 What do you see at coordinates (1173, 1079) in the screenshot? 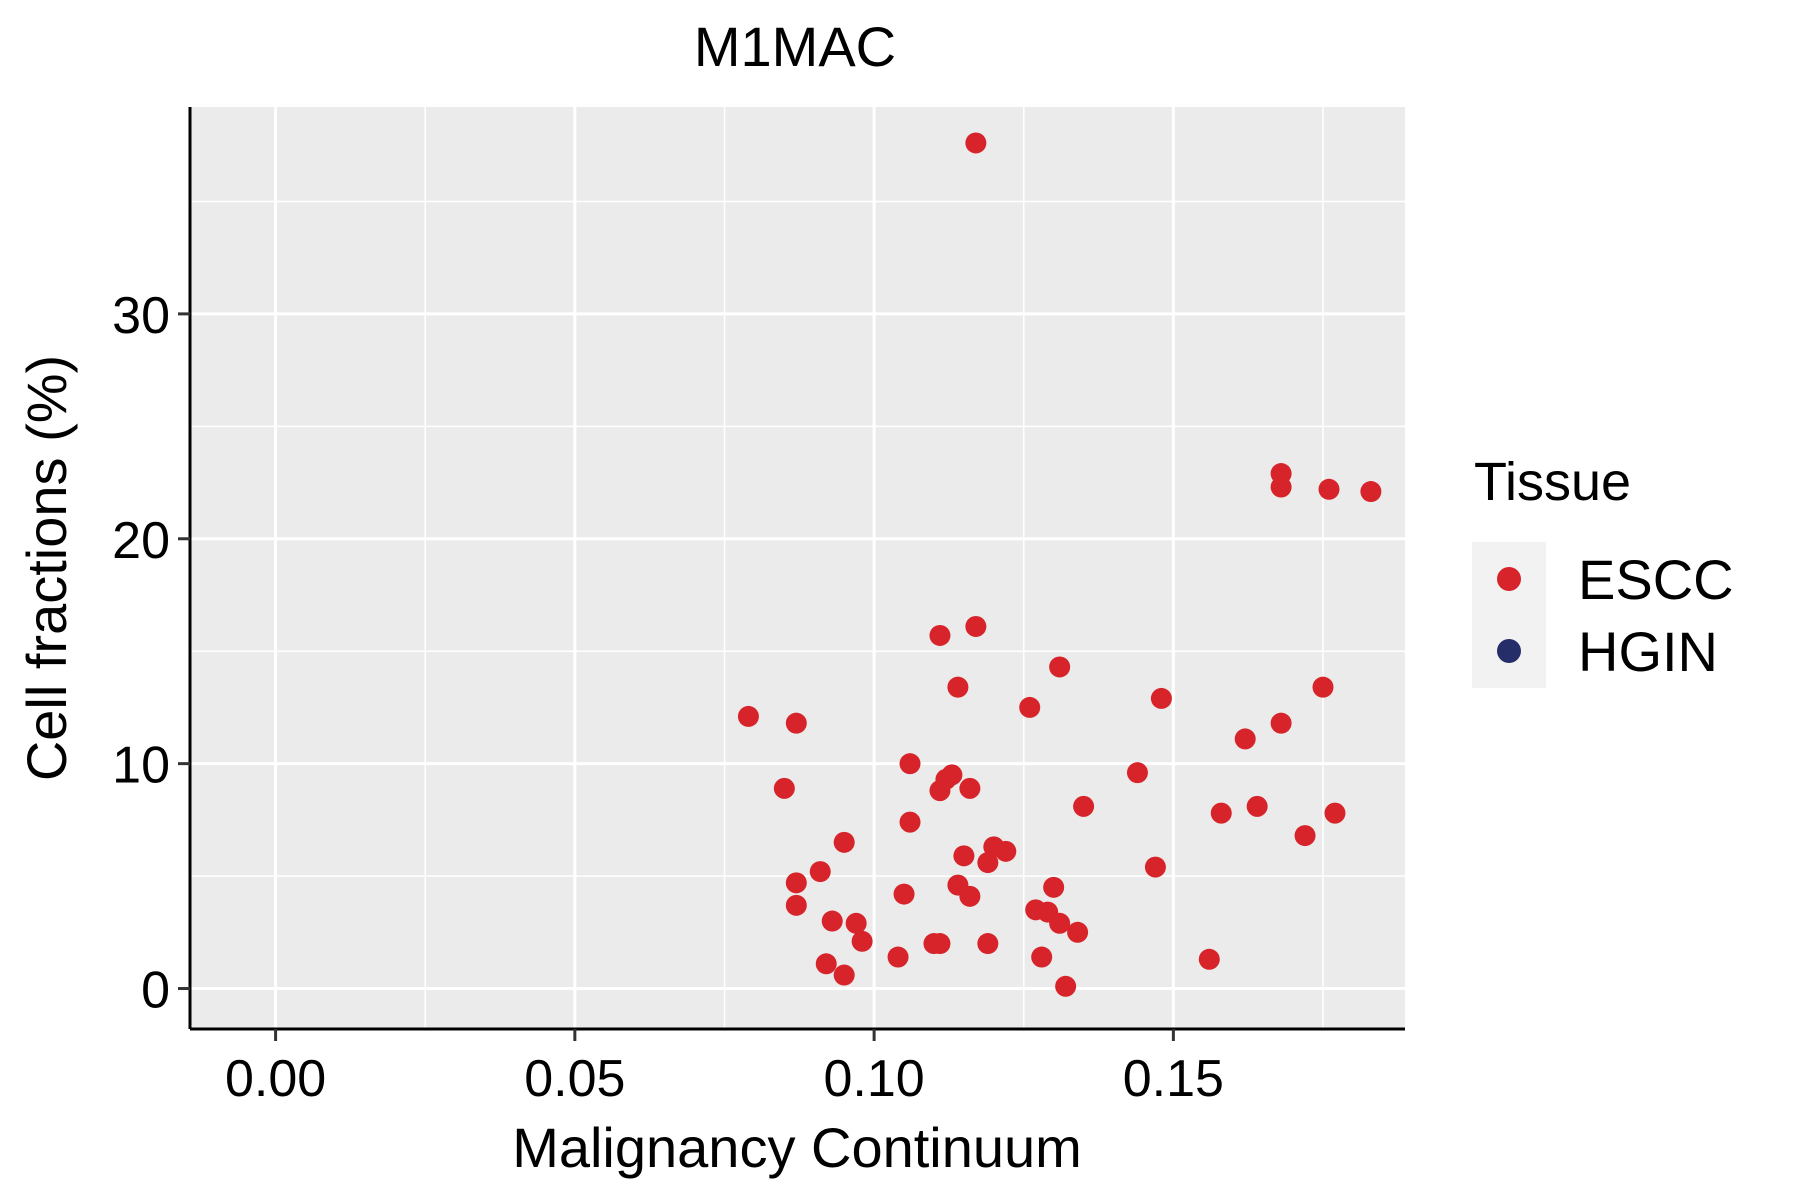
I see `x-tick-label-3: 0.15` at bounding box center [1173, 1079].